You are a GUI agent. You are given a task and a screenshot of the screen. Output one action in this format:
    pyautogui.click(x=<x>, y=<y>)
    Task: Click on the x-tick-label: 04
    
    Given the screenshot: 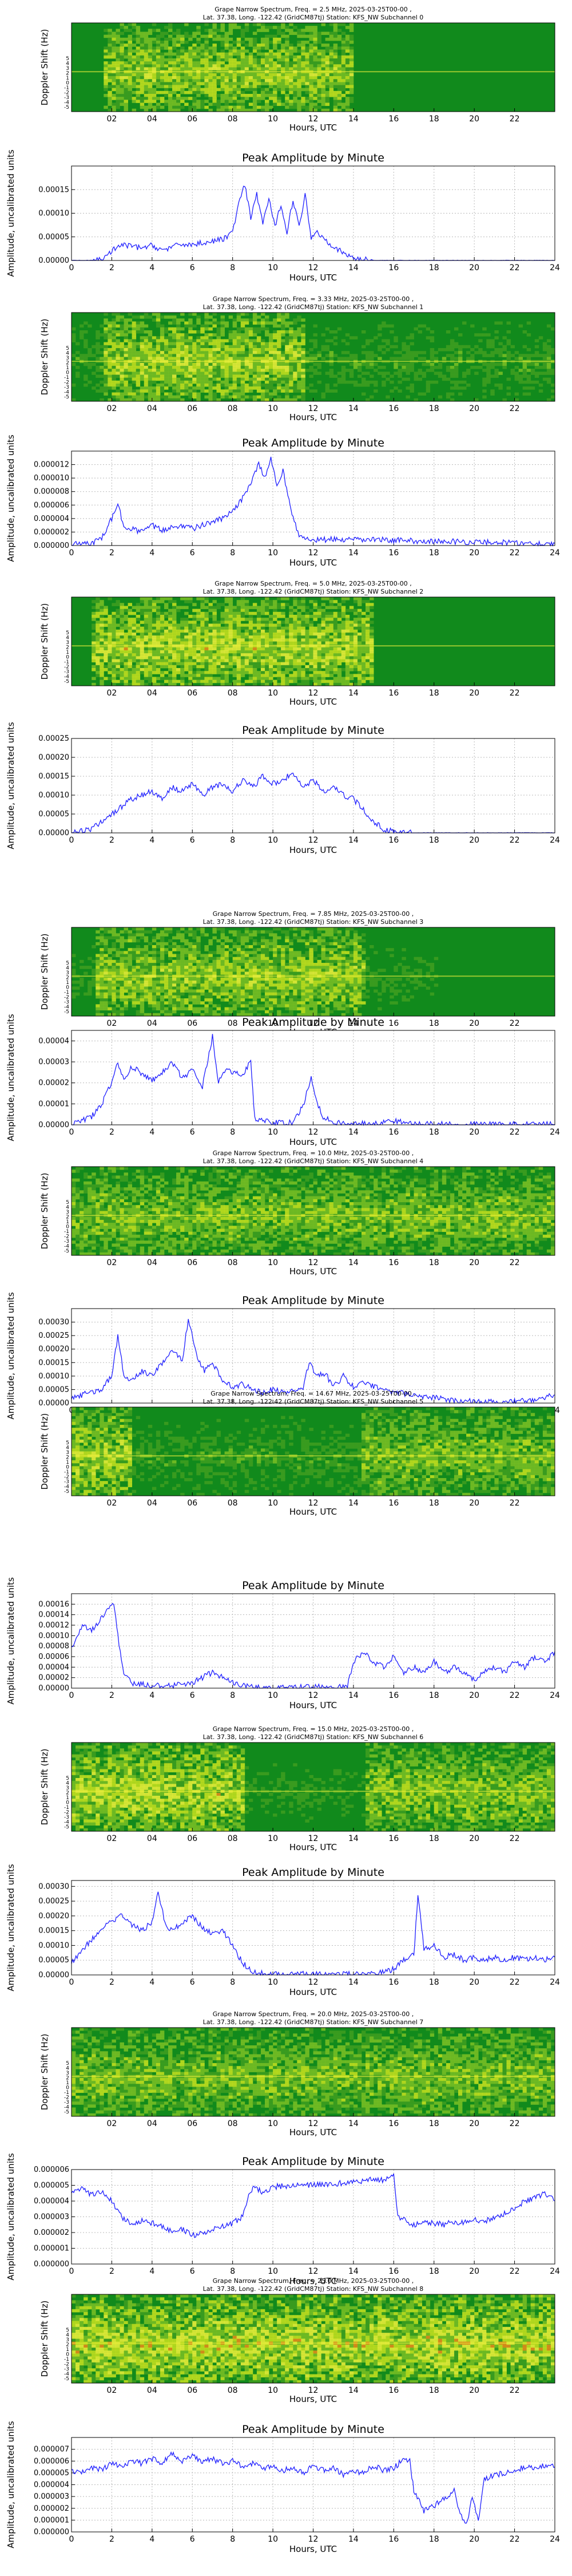 What is the action you would take?
    pyautogui.click(x=152, y=119)
    